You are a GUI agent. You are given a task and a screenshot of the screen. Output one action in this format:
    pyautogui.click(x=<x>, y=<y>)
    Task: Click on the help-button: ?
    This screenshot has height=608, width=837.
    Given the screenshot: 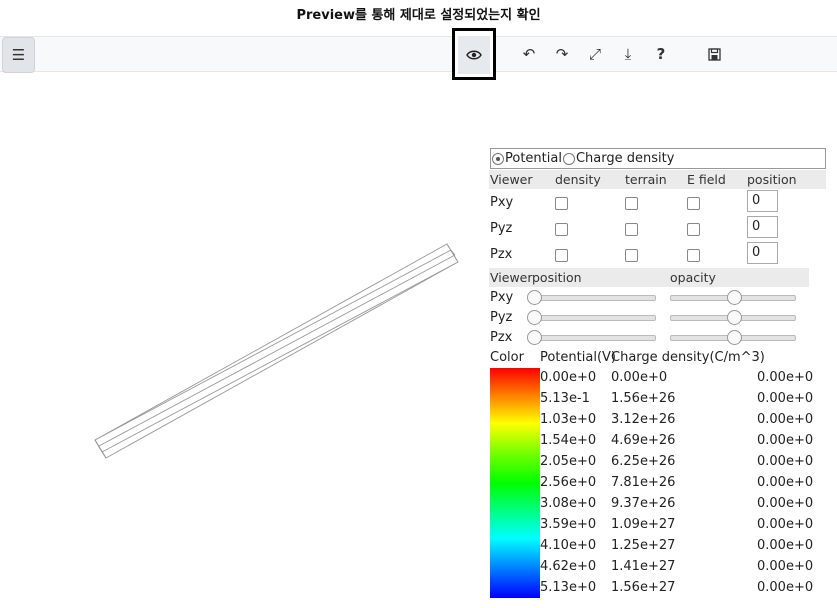 What is the action you would take?
    pyautogui.click(x=661, y=54)
    